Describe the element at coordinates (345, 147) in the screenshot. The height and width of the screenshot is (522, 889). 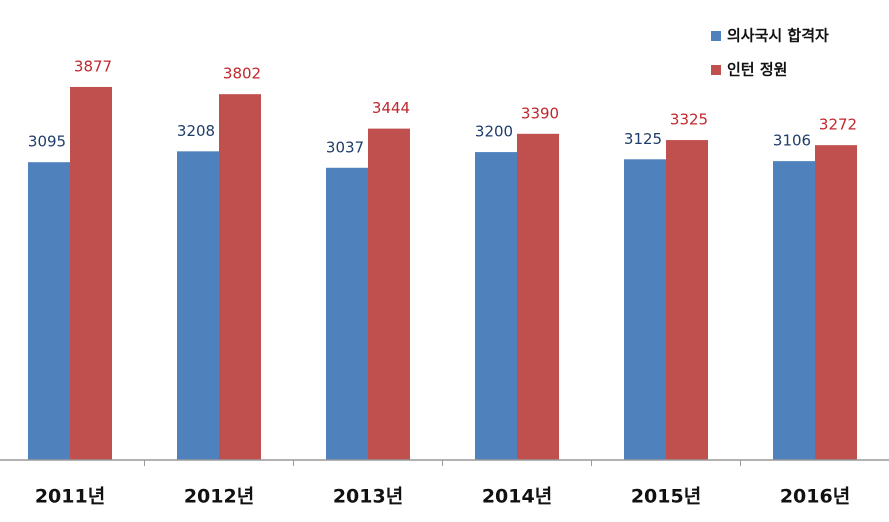
I see `value-label: 3037` at that location.